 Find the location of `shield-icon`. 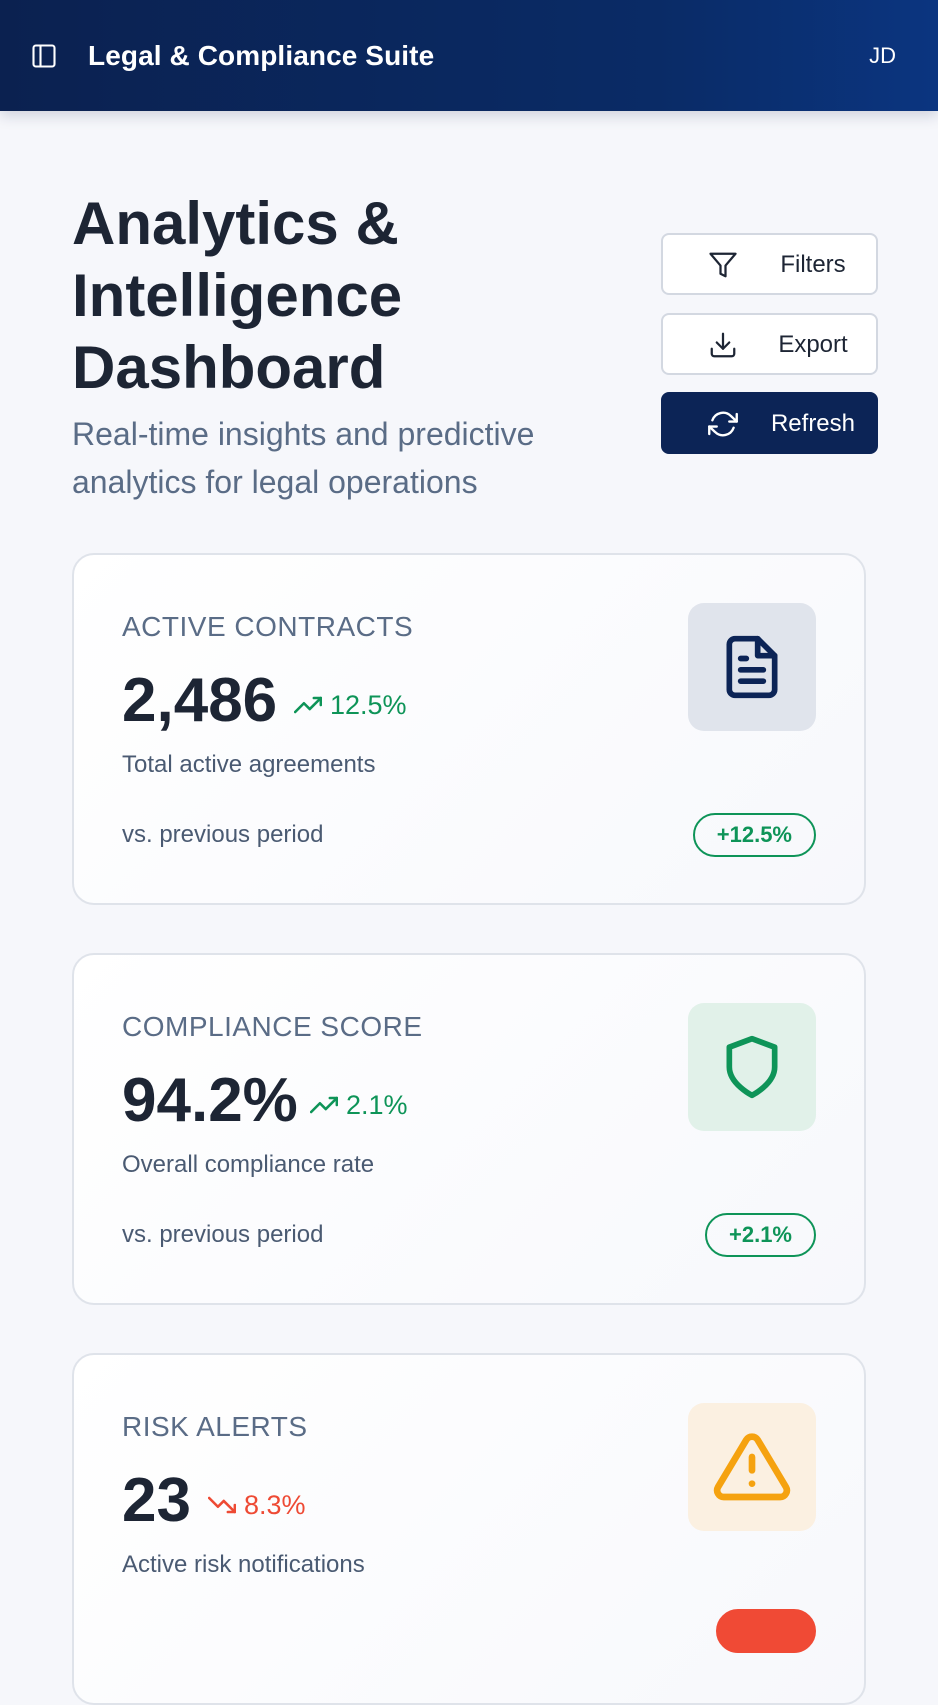

shield-icon is located at coordinates (752, 1067).